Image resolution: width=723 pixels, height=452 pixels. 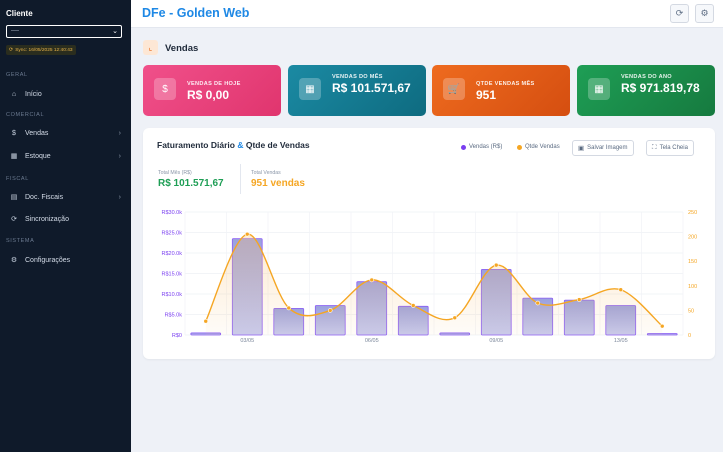 What do you see at coordinates (691, 311) in the screenshot?
I see `y-right-tick-label: 50` at bounding box center [691, 311].